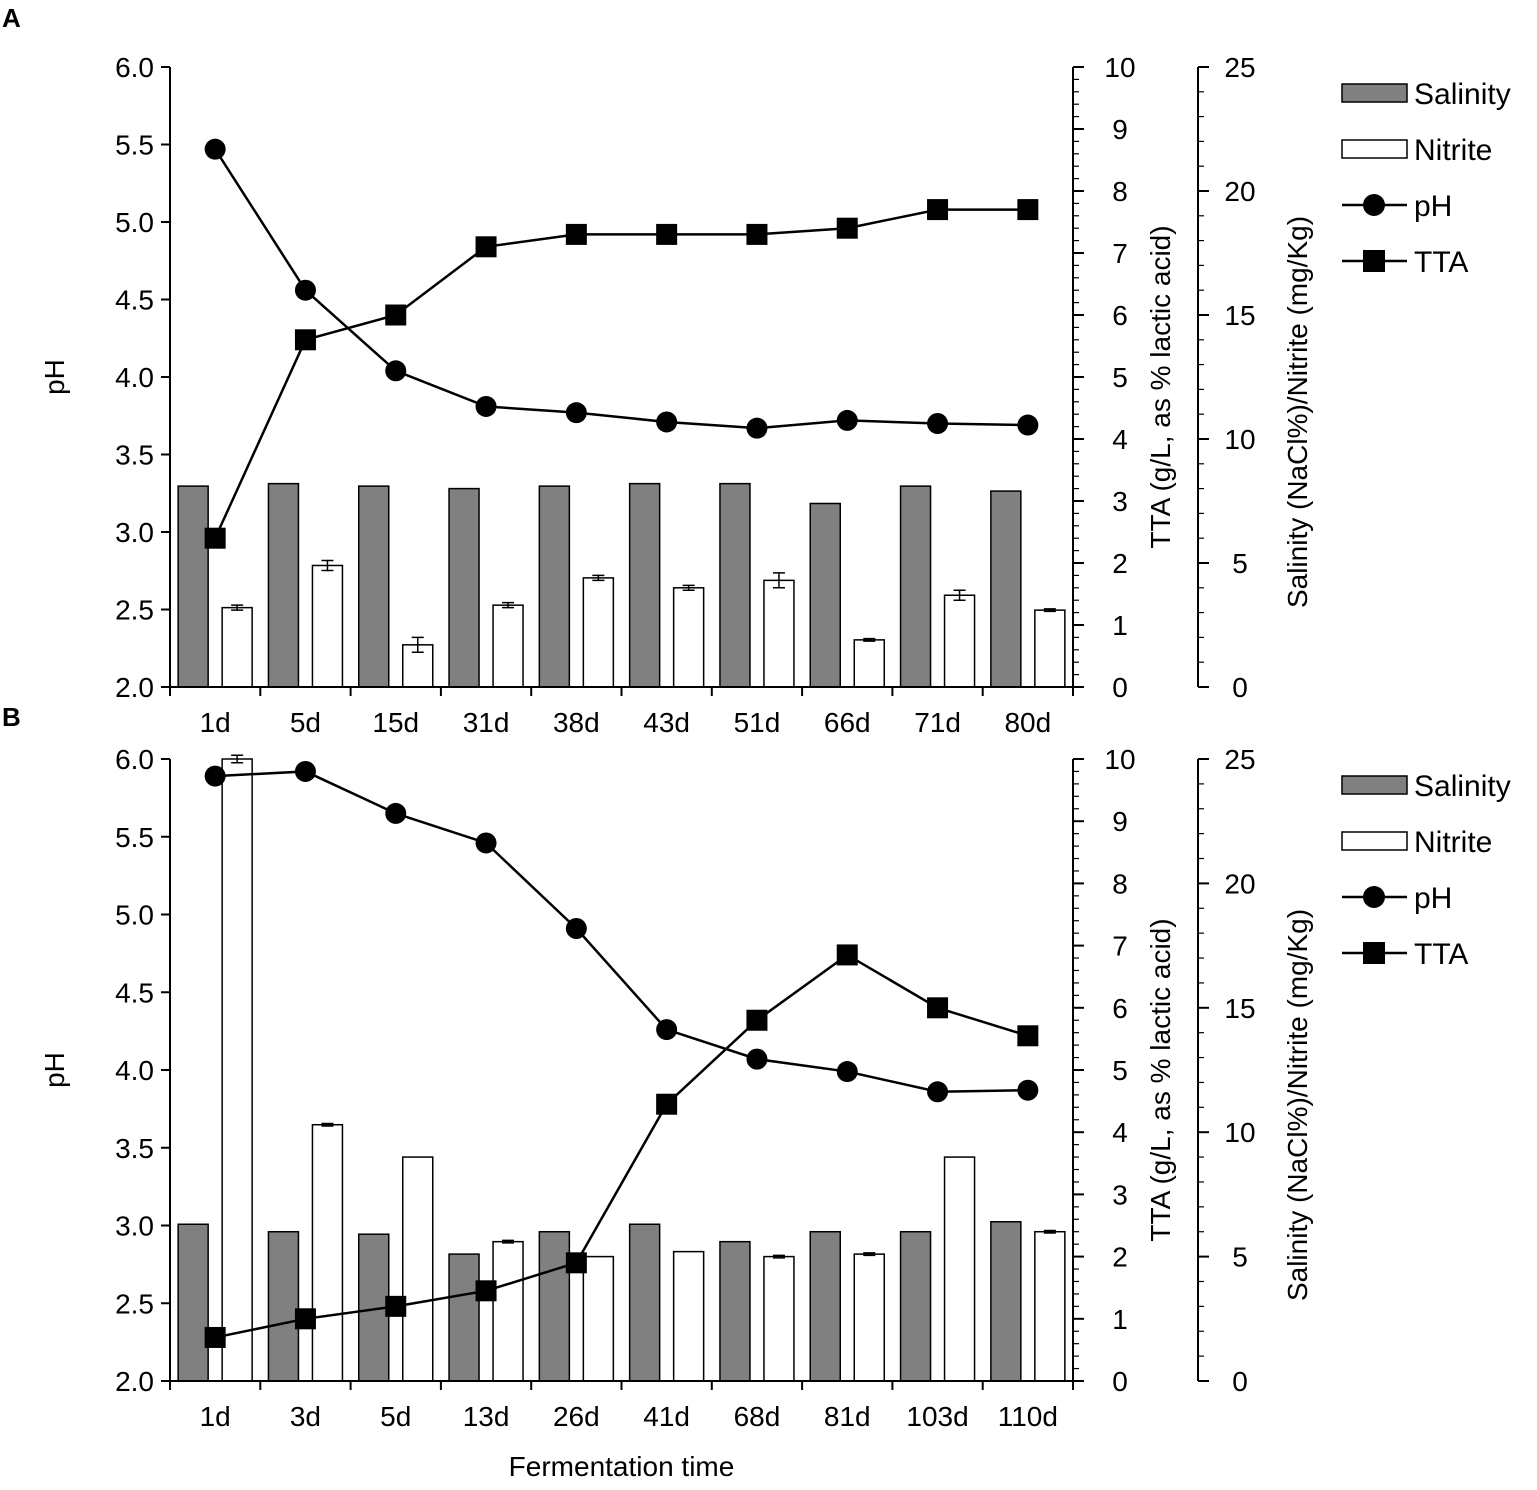 Image resolution: width=1537 pixels, height=1490 pixels. Describe the element at coordinates (847, 1416) in the screenshot. I see `x-tick-label: 81d` at that location.